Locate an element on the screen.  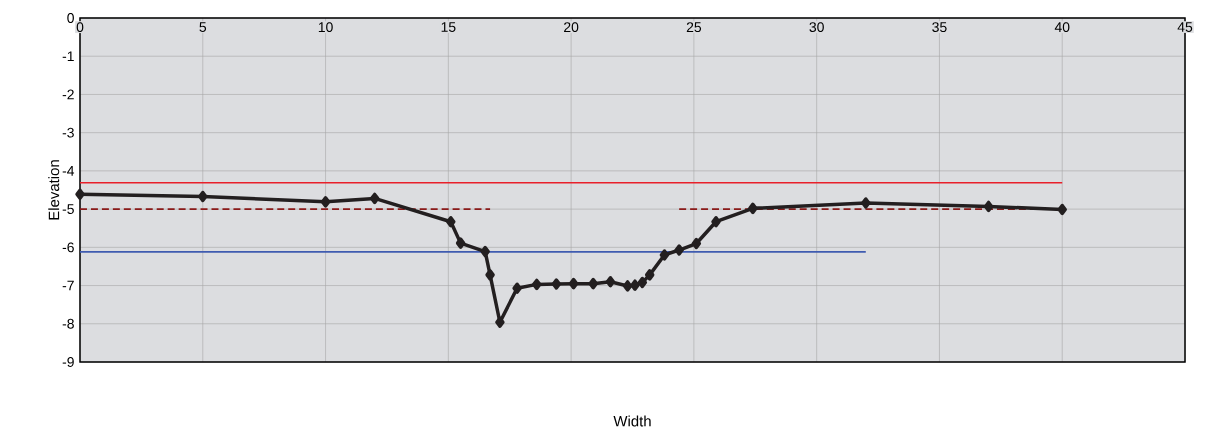
y-axis-title: Elevation is located at coordinates (54, 190).